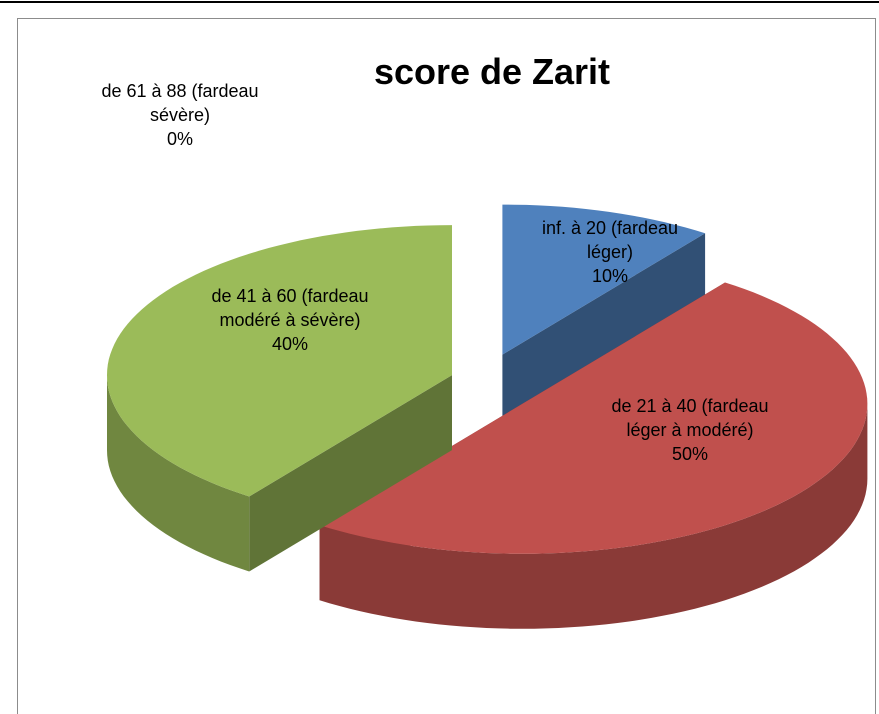  I want to click on data-label: de 41 à 60 (fardeau modéré à sévère) 40%, so click(290, 320).